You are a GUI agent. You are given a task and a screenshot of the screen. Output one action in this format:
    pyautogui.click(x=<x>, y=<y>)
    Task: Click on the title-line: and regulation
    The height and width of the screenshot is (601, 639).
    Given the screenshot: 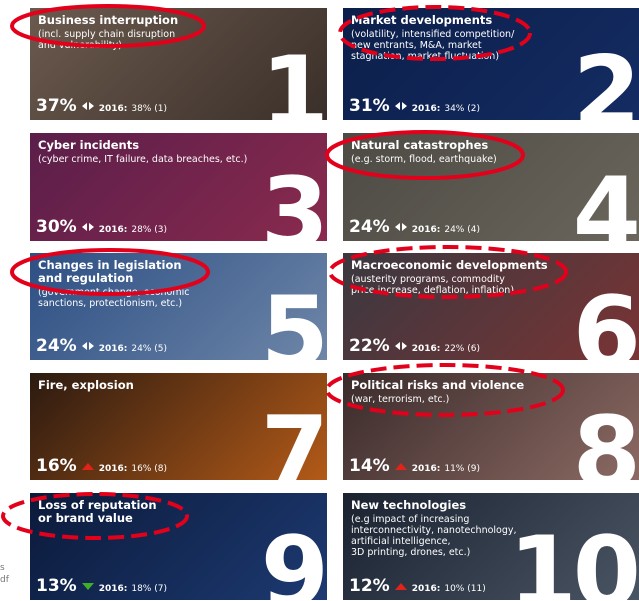 What is the action you would take?
    pyautogui.click(x=86, y=278)
    